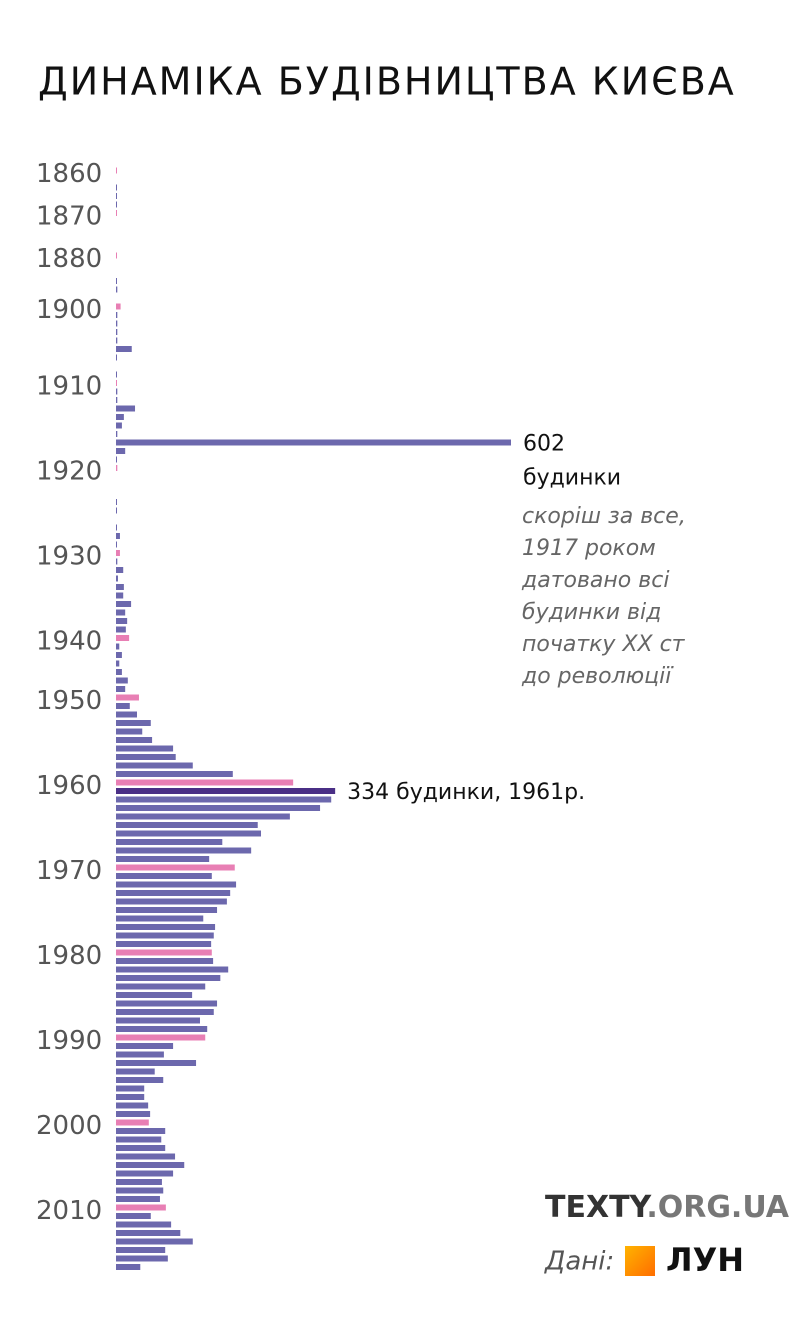 This screenshot has height=1322, width=800. I want to click on data-source: ЛУН, so click(705, 1260).